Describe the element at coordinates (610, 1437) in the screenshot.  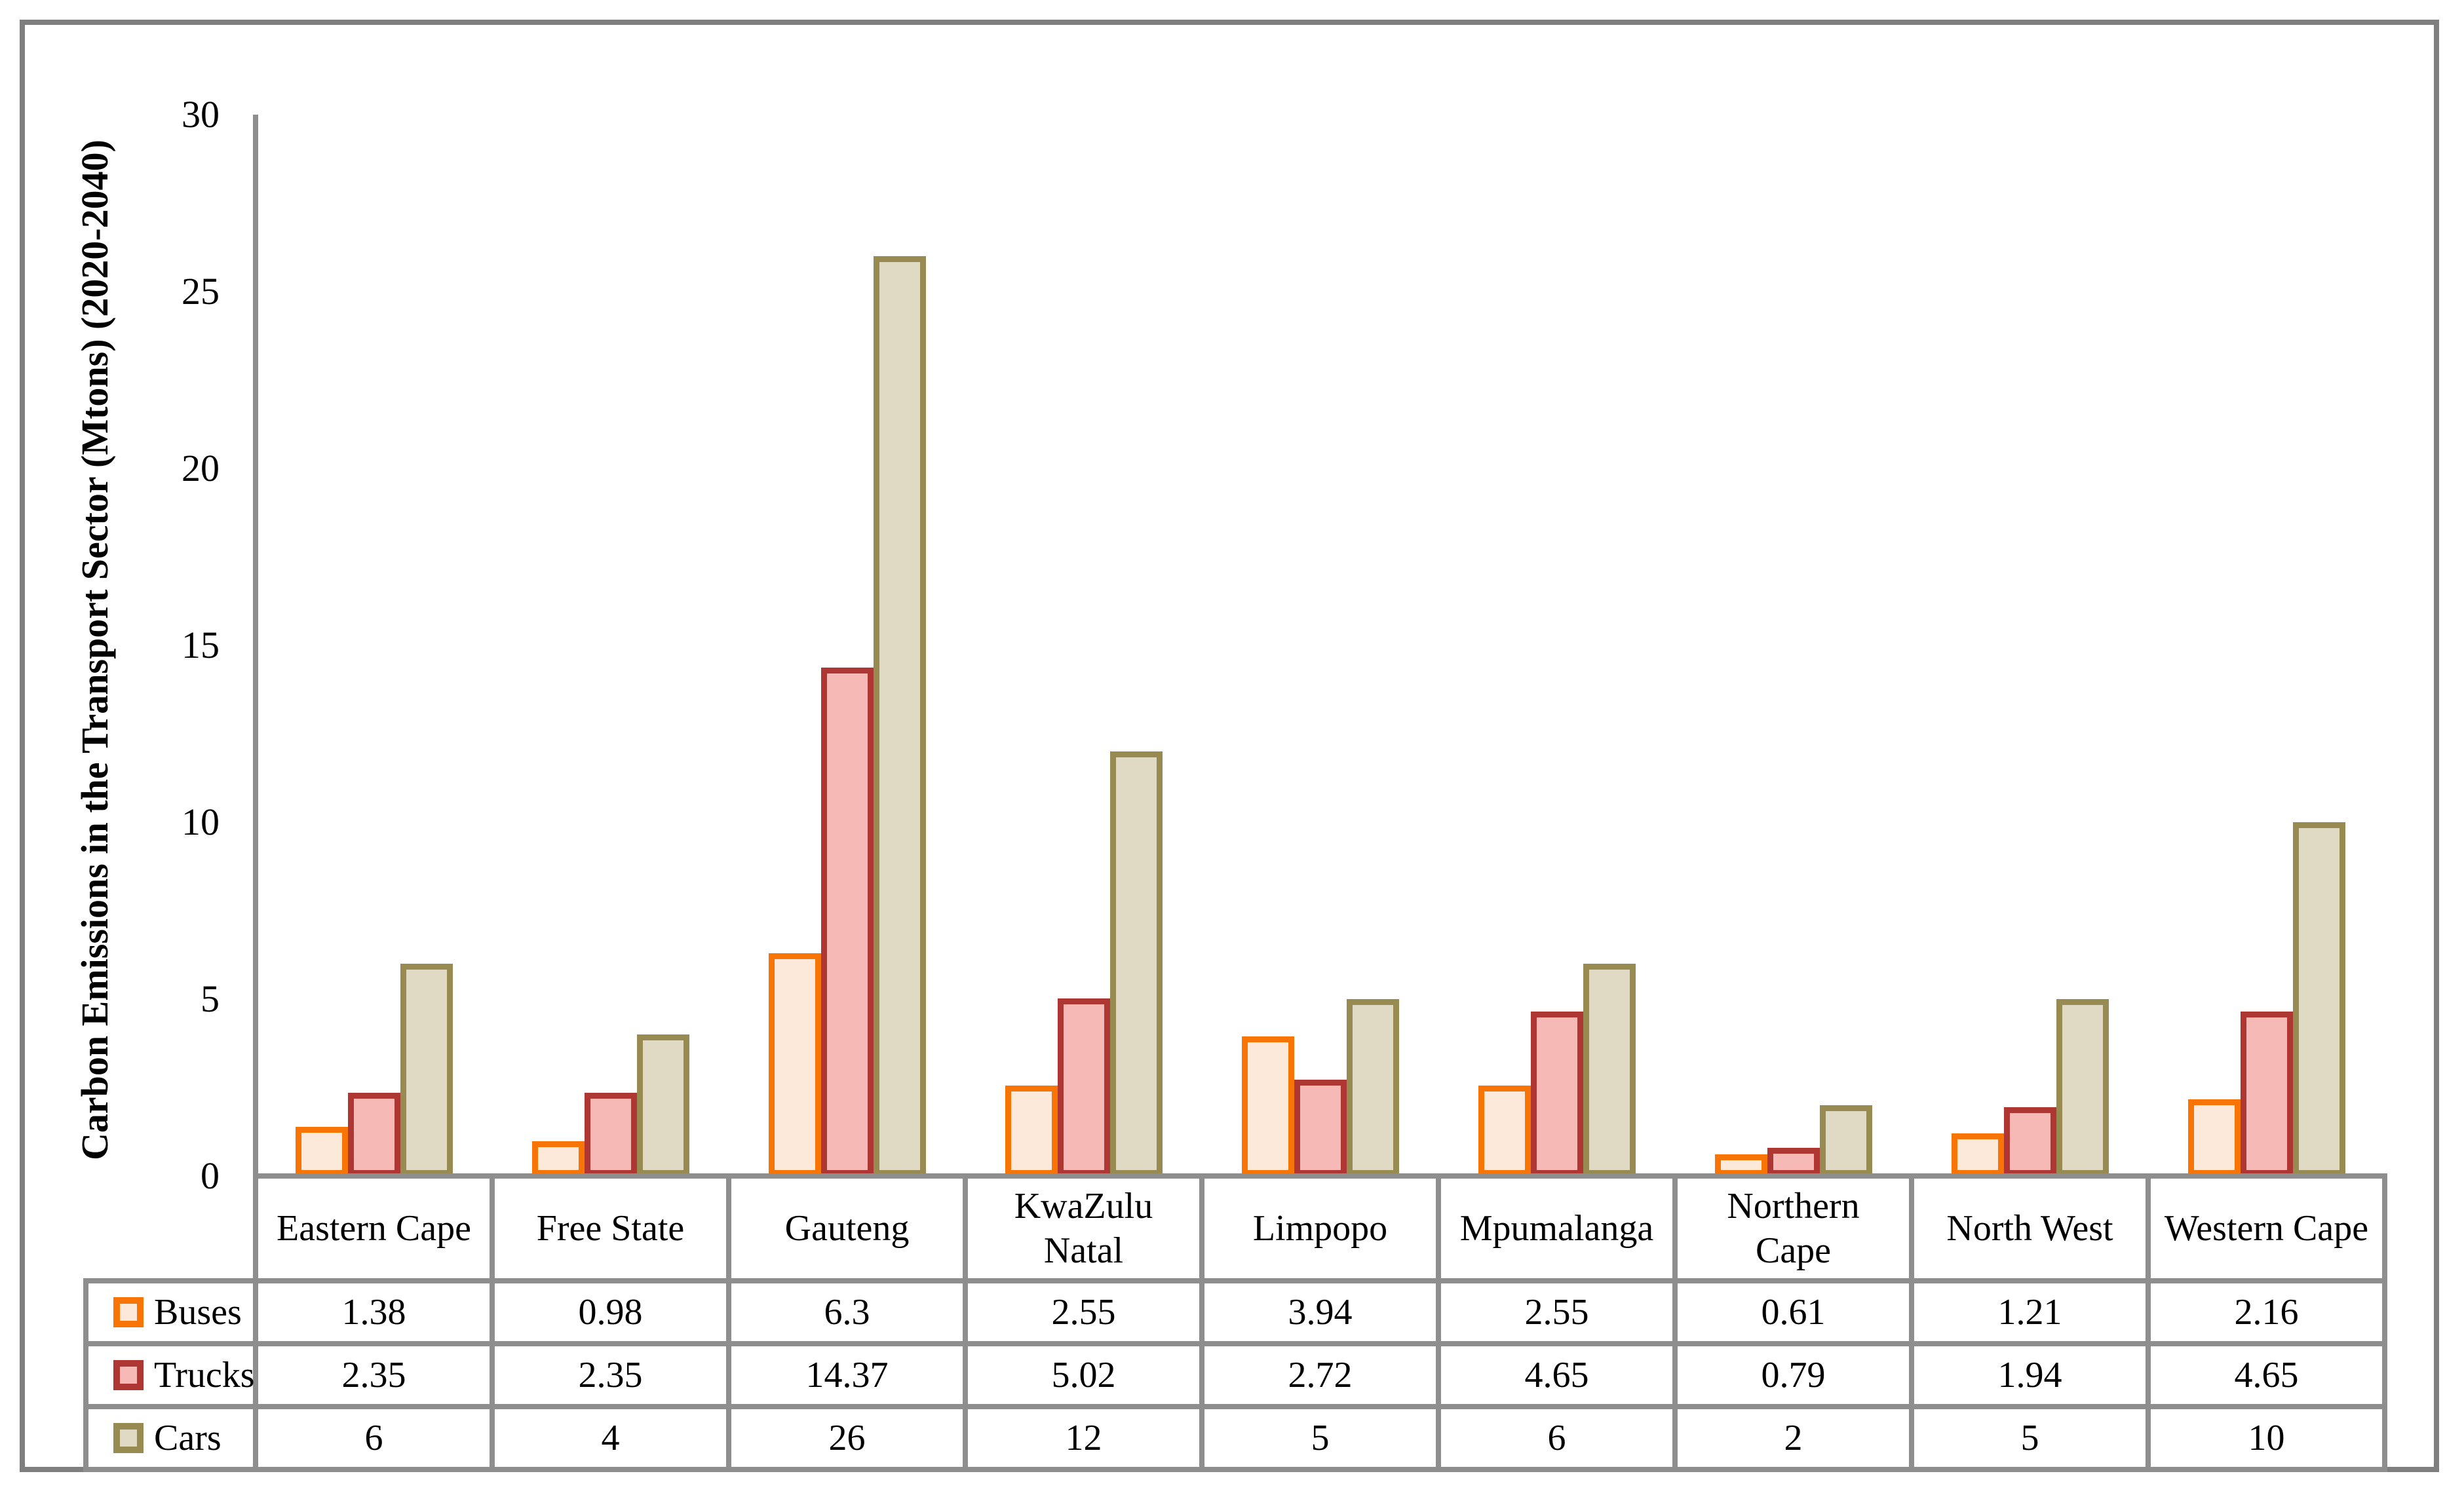
I see `table-value-cars-free-state: 4` at that location.